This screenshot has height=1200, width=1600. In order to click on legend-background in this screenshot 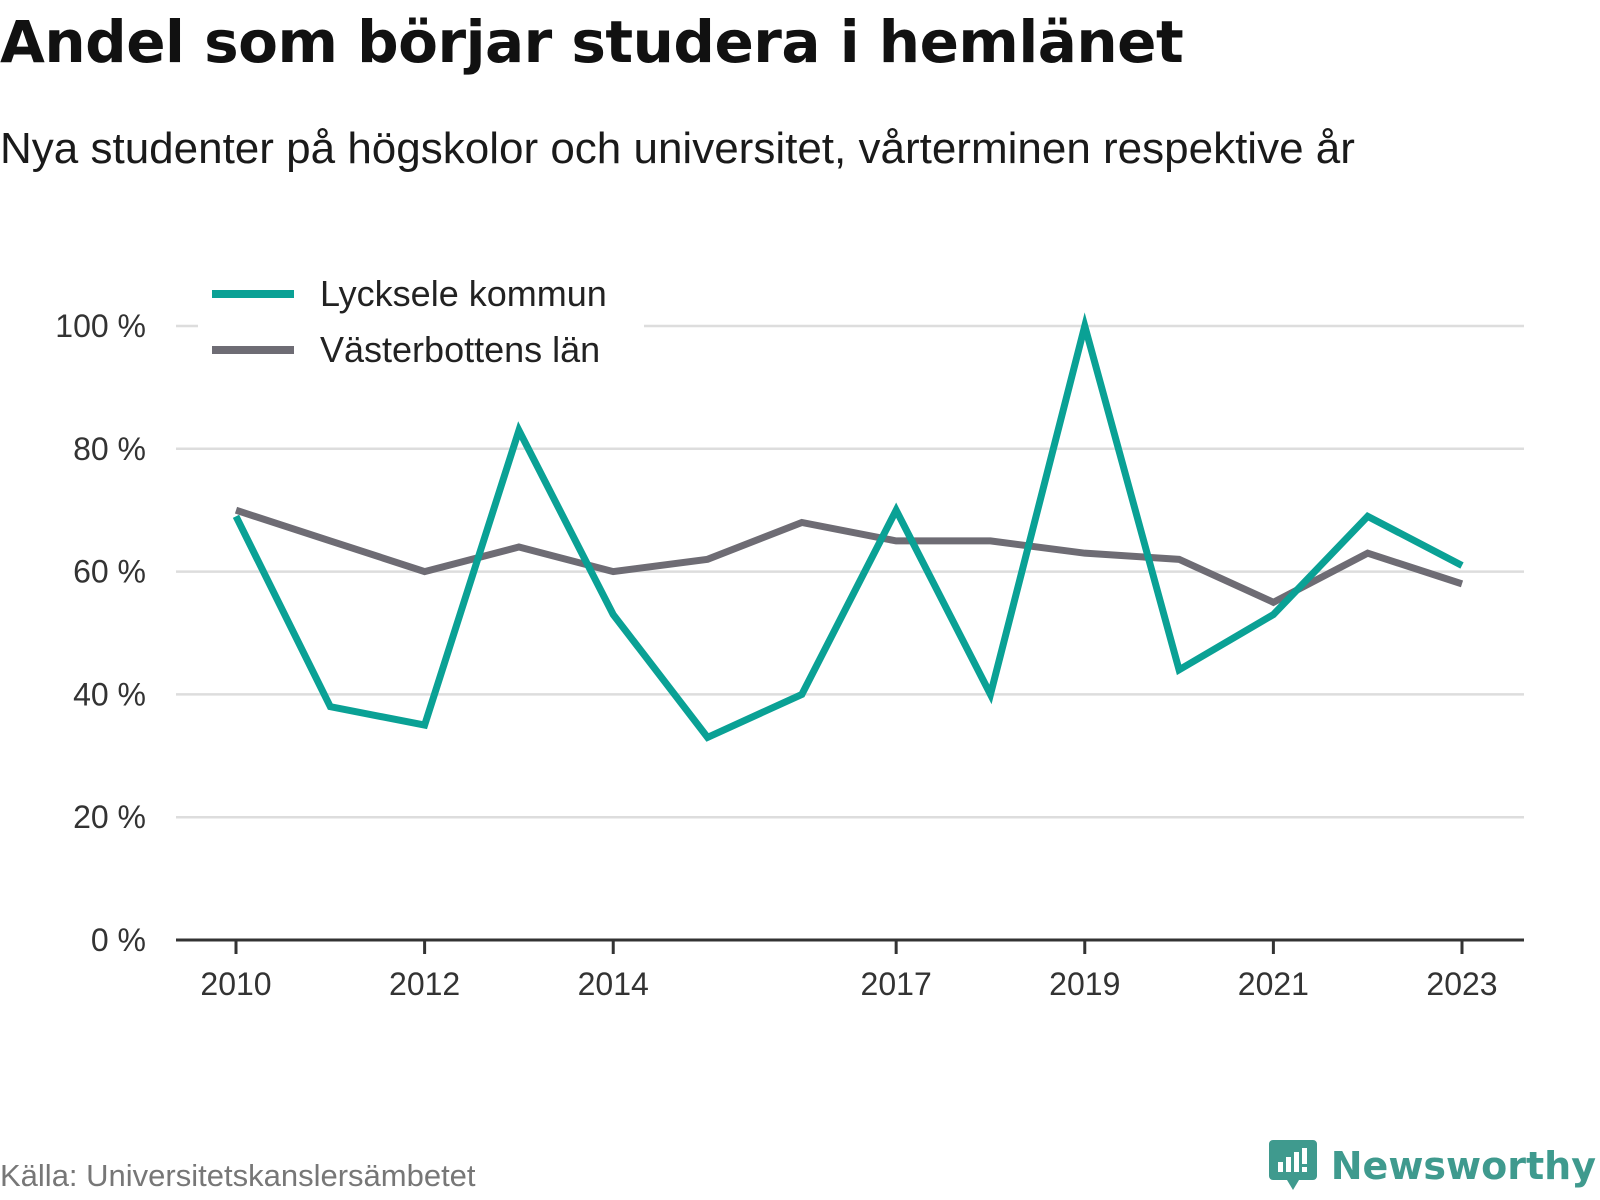, I will do `click(421, 321)`.